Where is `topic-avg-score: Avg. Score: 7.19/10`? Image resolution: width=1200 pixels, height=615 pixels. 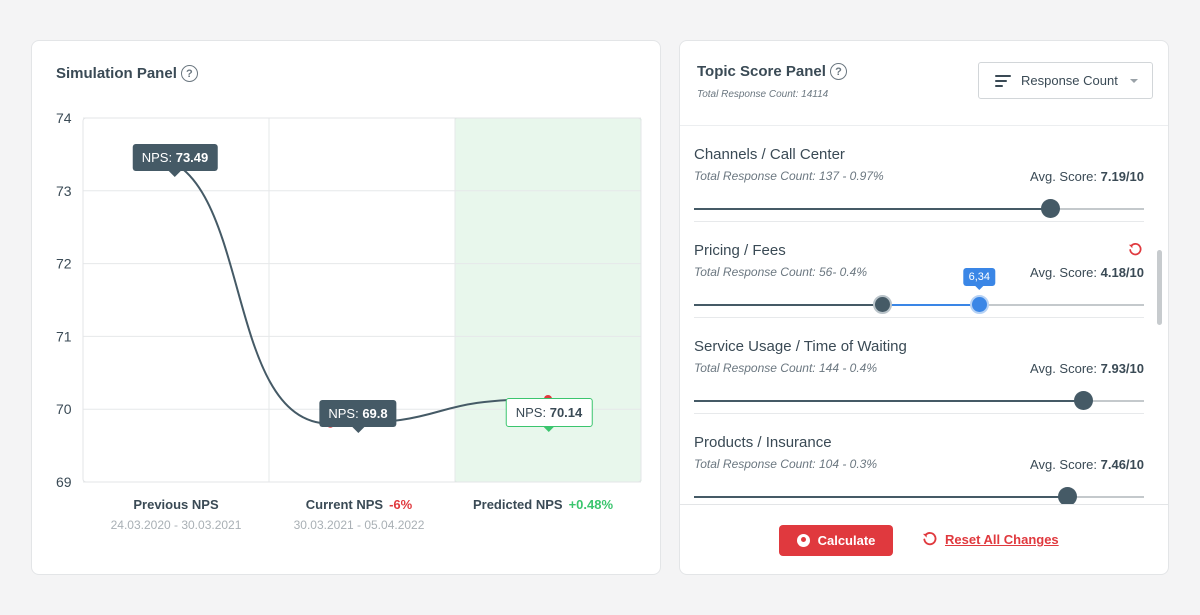 topic-avg-score: Avg. Score: 7.19/10 is located at coordinates (1087, 176).